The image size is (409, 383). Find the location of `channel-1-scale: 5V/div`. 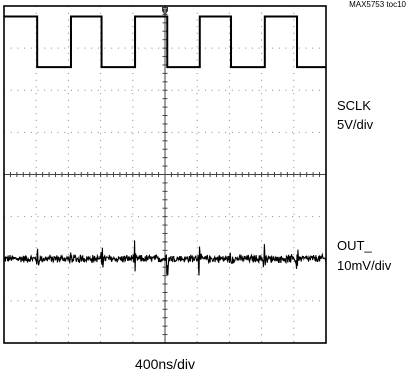

channel-1-scale: 5V/div is located at coordinates (355, 124).